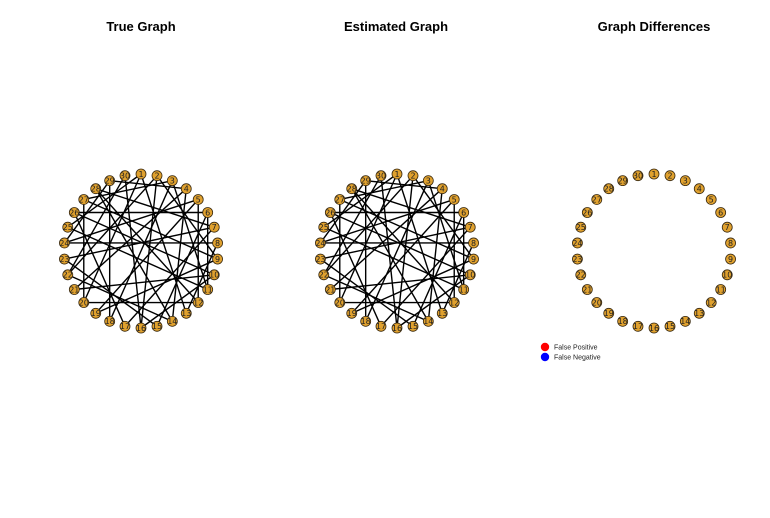 The image size is (770, 518). Describe the element at coordinates (670, 326) in the screenshot. I see `diff-node-15: 15` at that location.